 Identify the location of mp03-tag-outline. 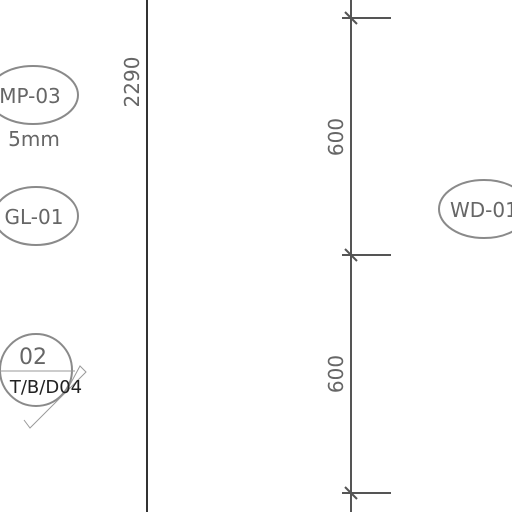
(39, 95).